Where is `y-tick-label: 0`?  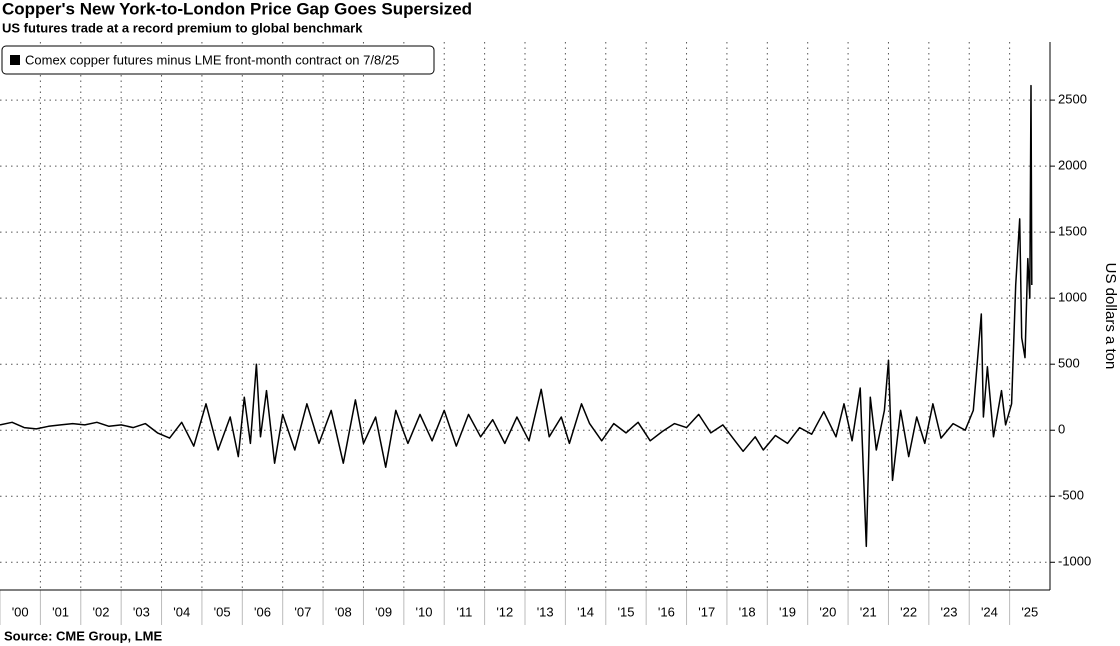
y-tick-label: 0 is located at coordinates (1061, 429).